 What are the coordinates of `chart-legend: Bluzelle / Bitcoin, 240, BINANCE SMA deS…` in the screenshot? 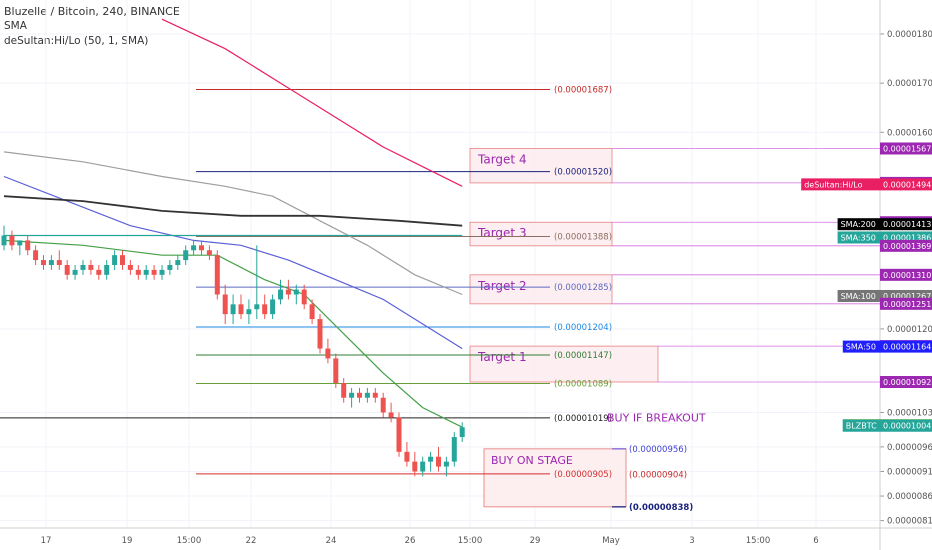 It's located at (92, 26).